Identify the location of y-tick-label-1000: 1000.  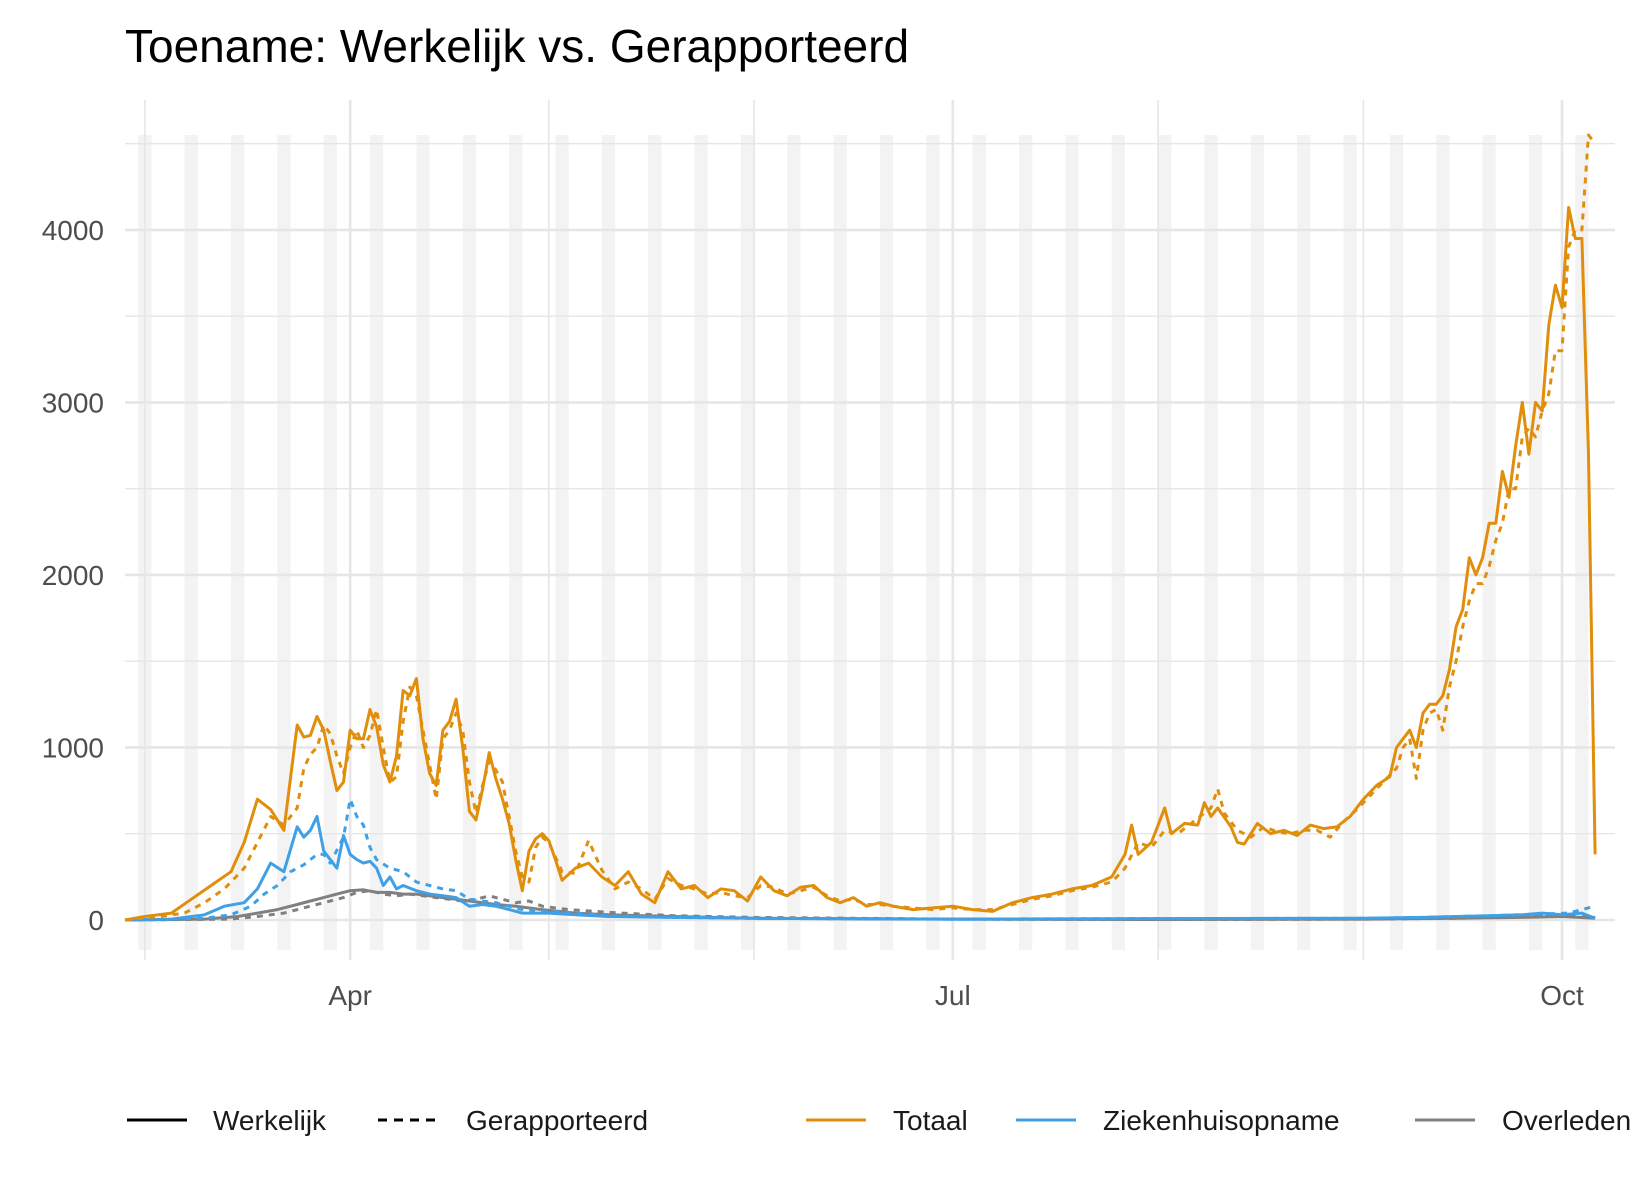
(73, 747).